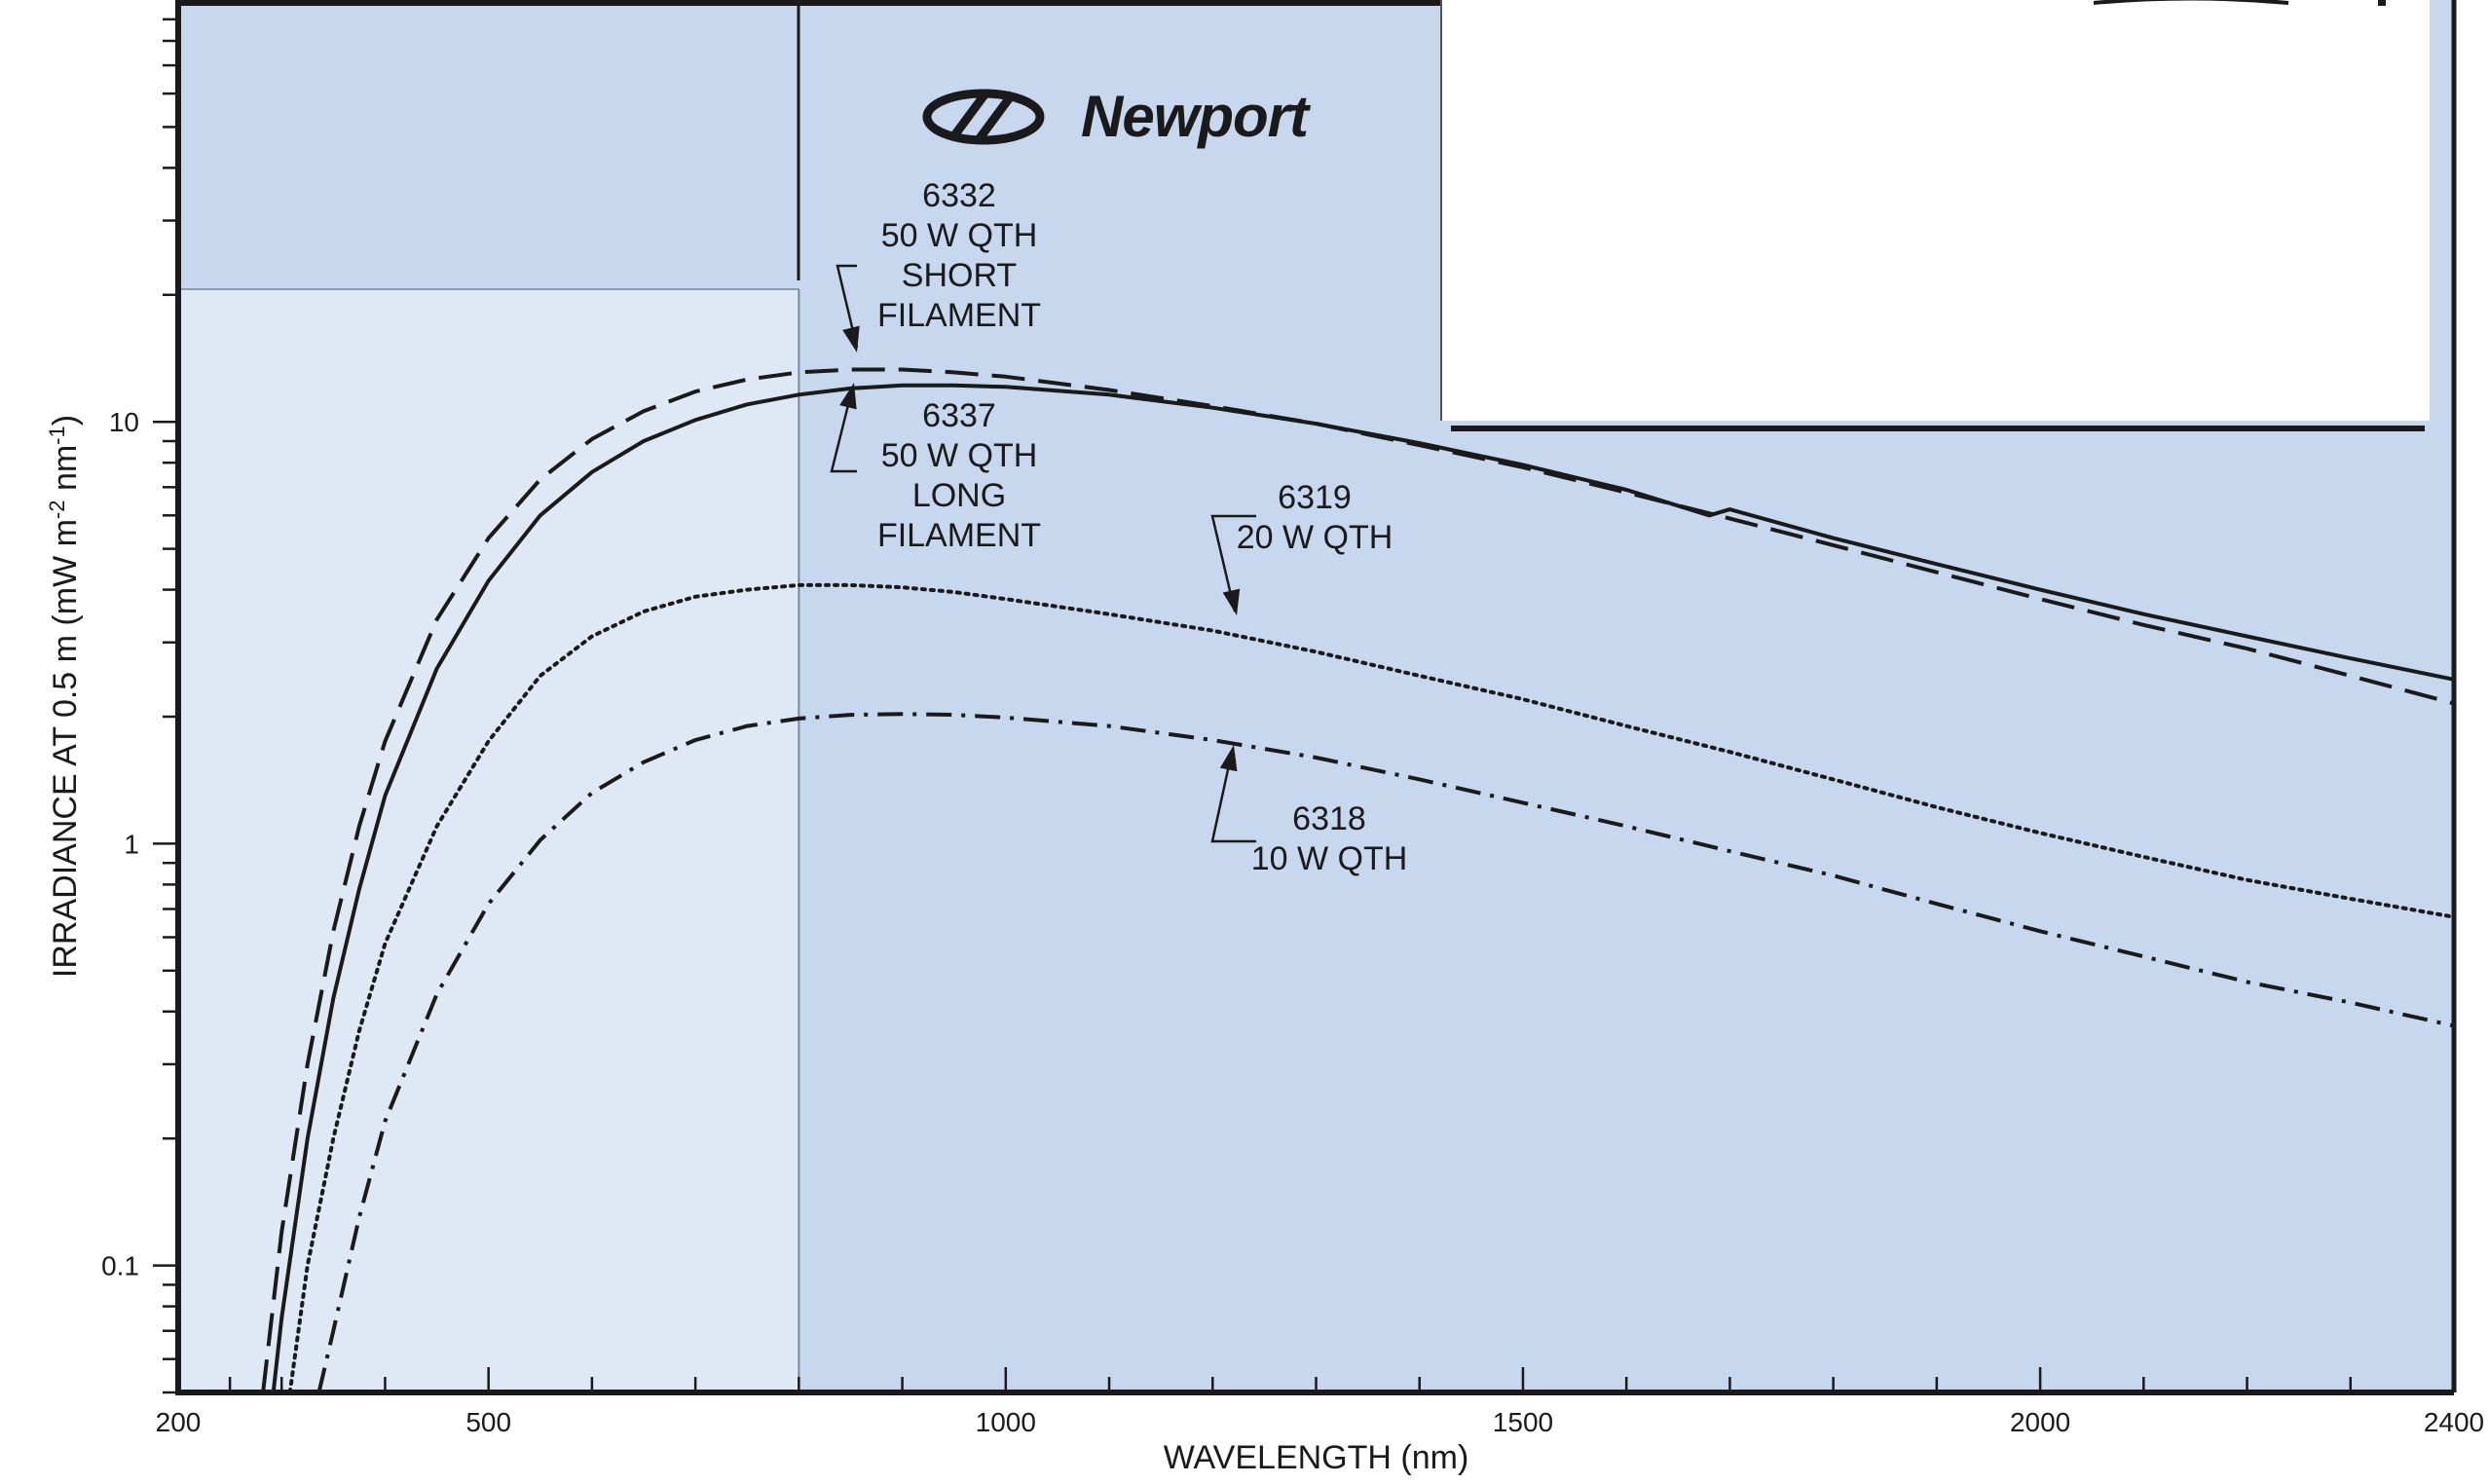  What do you see at coordinates (1229, 758) in the screenshot?
I see `leader-6318-head` at bounding box center [1229, 758].